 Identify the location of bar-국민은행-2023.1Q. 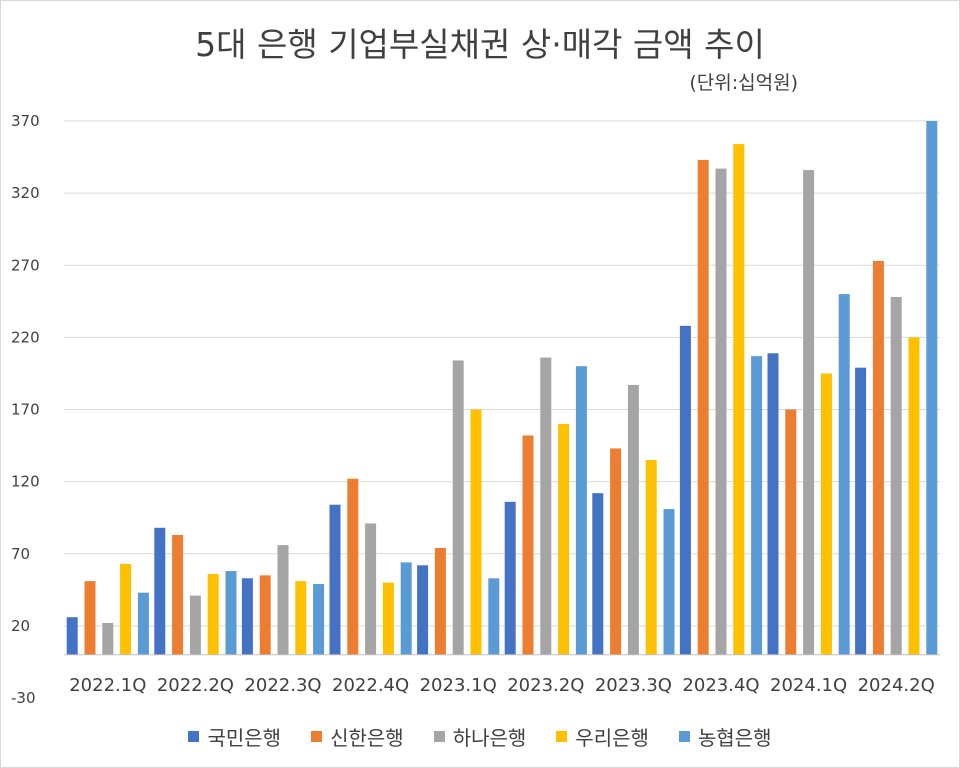
(423, 610).